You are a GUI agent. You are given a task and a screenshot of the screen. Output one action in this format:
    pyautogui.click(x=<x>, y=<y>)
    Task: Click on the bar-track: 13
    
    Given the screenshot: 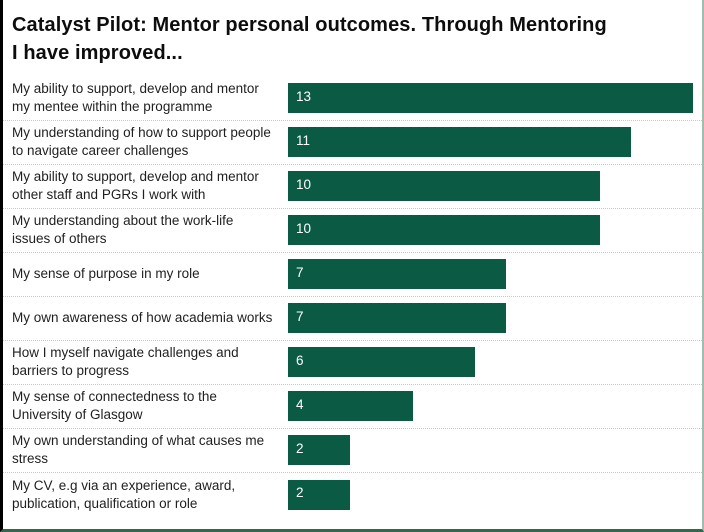 What is the action you would take?
    pyautogui.click(x=490, y=98)
    